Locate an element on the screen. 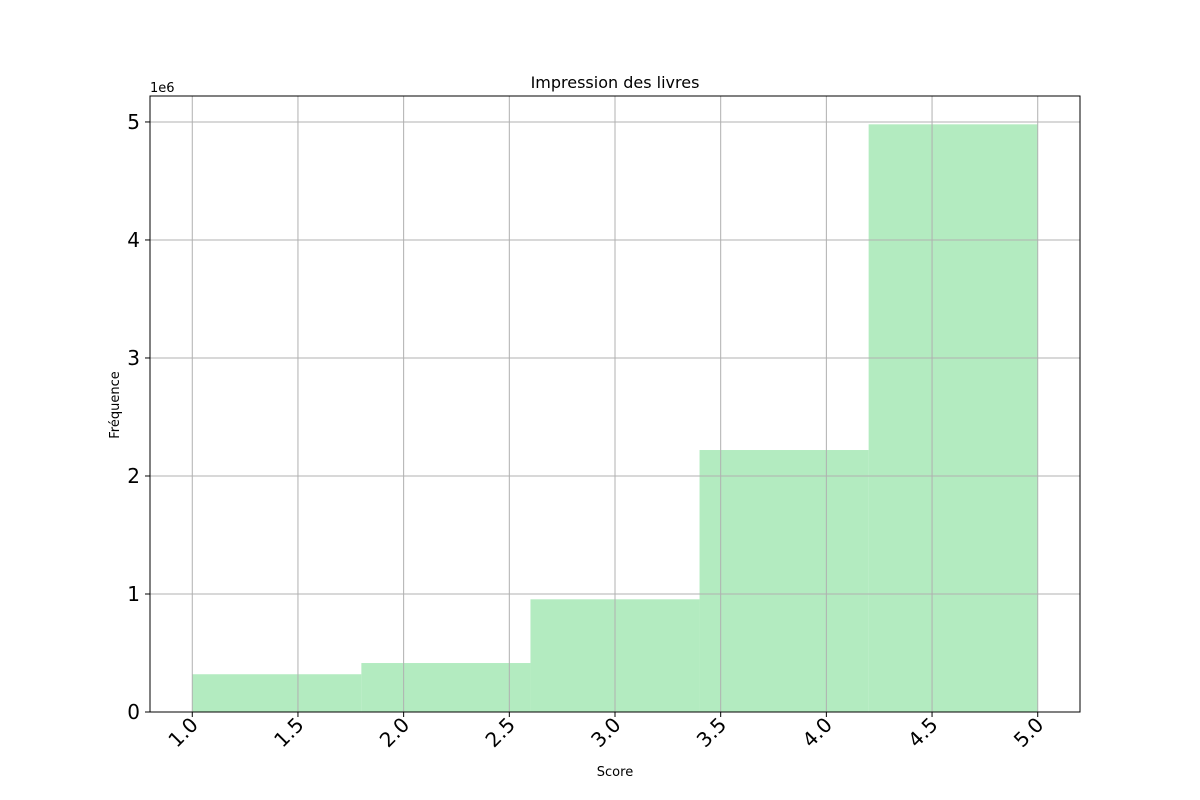 The height and width of the screenshot is (800, 1200). x-axis-label: Score is located at coordinates (615, 772).